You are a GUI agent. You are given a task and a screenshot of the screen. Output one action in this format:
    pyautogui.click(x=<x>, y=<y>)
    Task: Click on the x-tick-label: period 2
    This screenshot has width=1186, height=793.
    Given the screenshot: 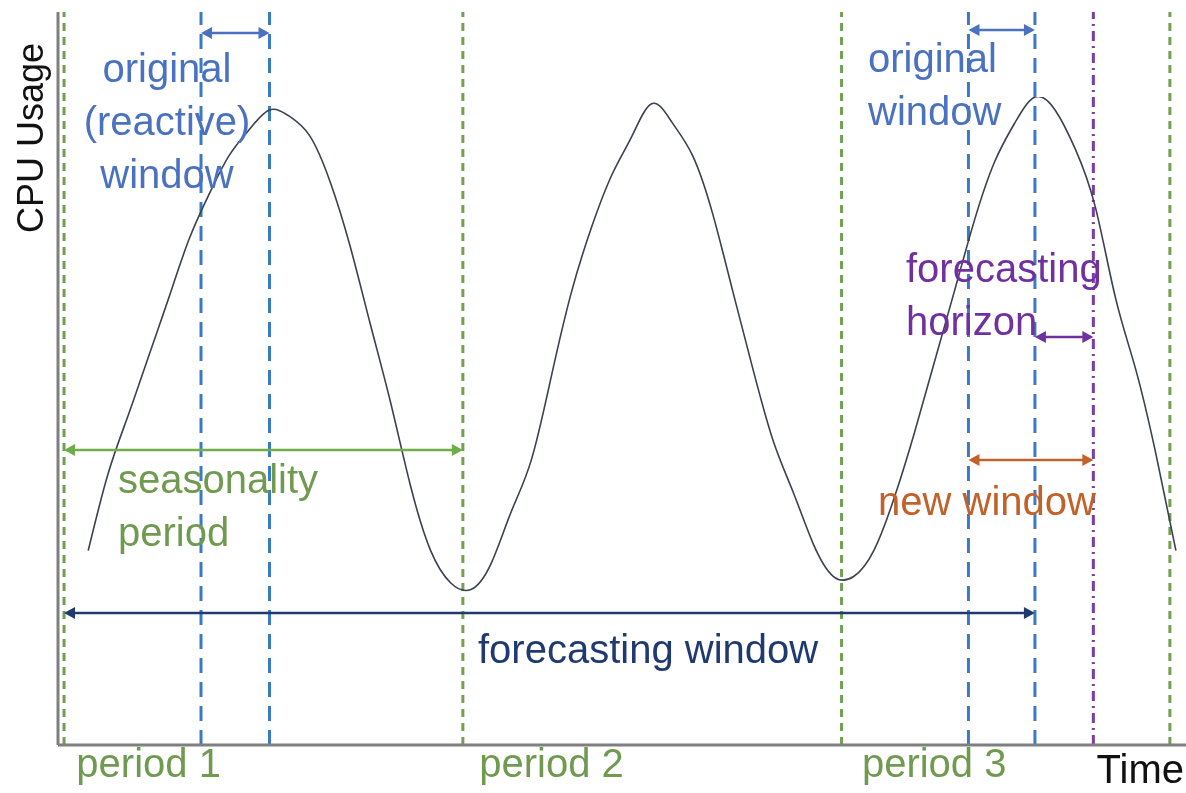 What is the action you would take?
    pyautogui.click(x=551, y=763)
    